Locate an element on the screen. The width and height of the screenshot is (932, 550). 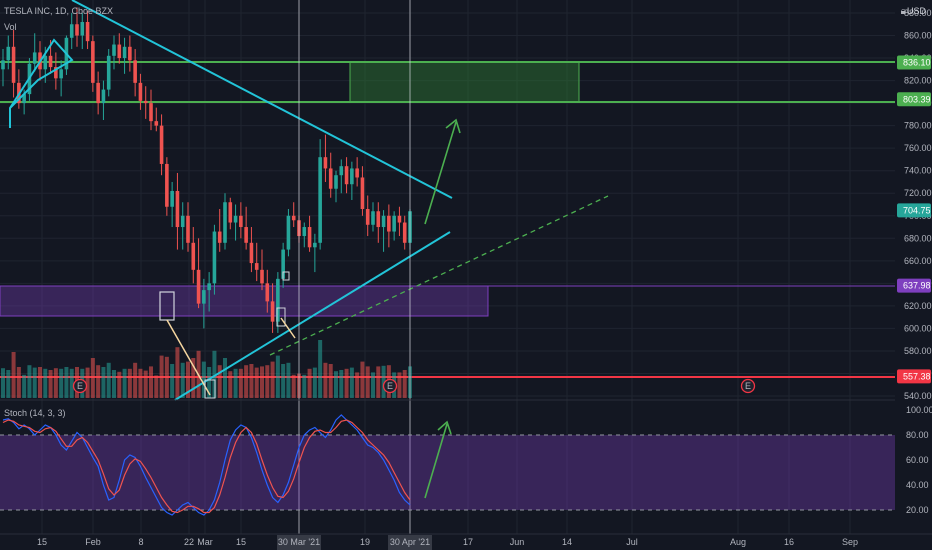
price-tick: 540.00 is located at coordinates (918, 396).